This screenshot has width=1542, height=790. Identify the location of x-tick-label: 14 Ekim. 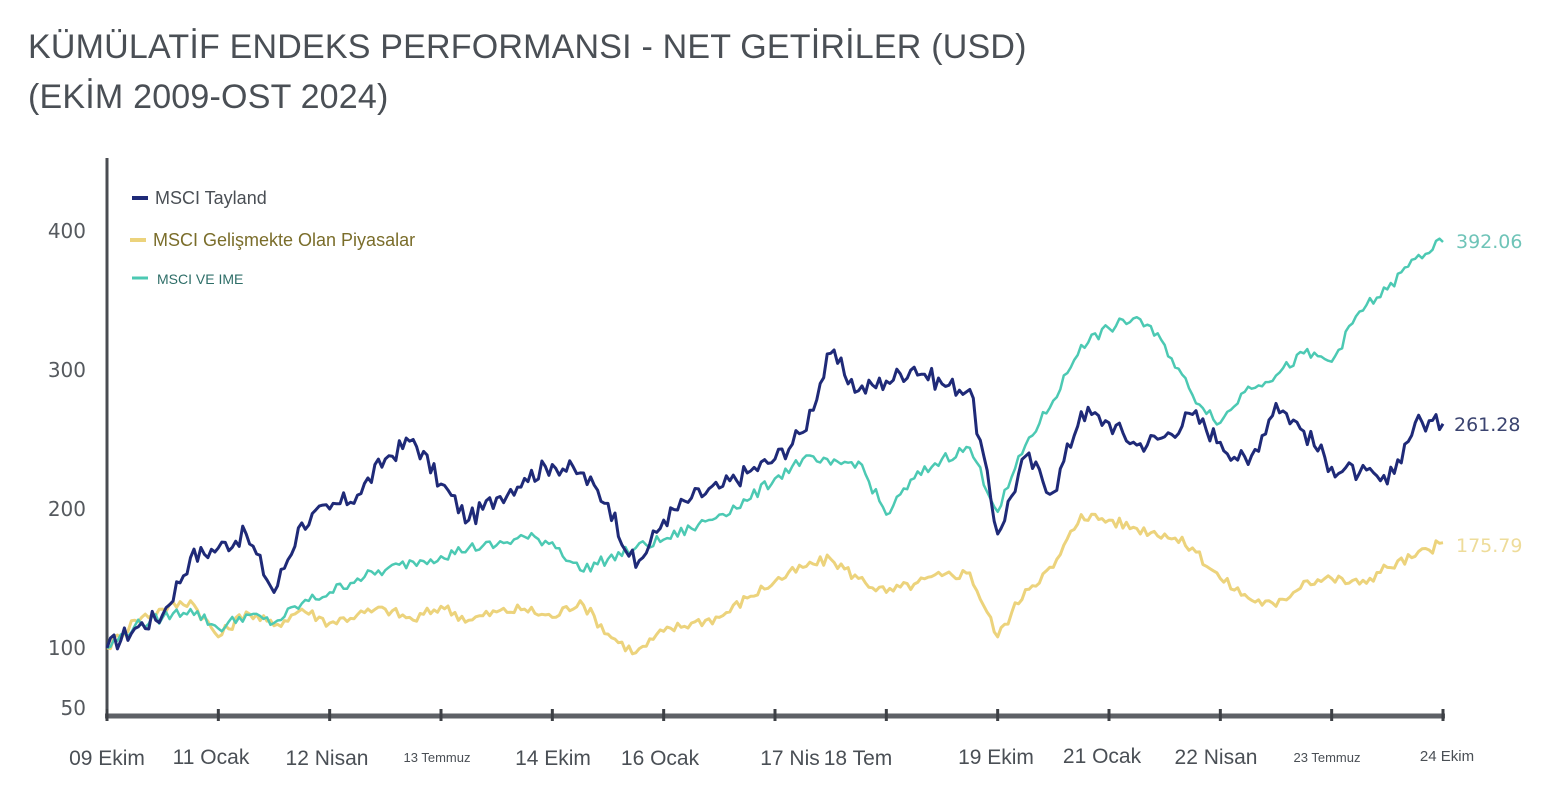
(553, 758).